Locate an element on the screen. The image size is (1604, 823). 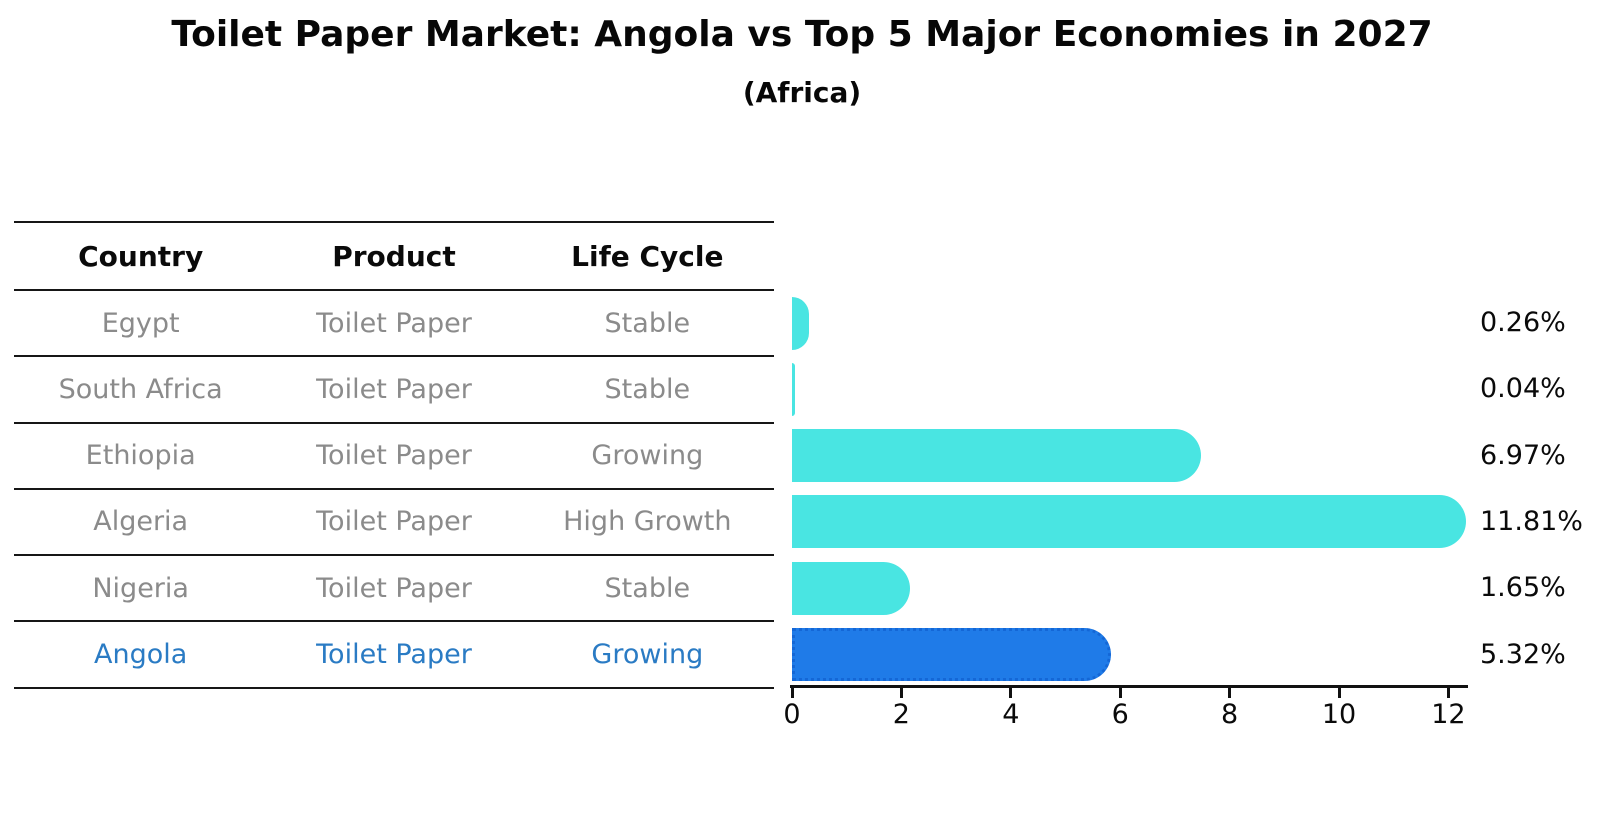
table-row-angola: Angola Toilet Paper Growing is located at coordinates (394, 654).